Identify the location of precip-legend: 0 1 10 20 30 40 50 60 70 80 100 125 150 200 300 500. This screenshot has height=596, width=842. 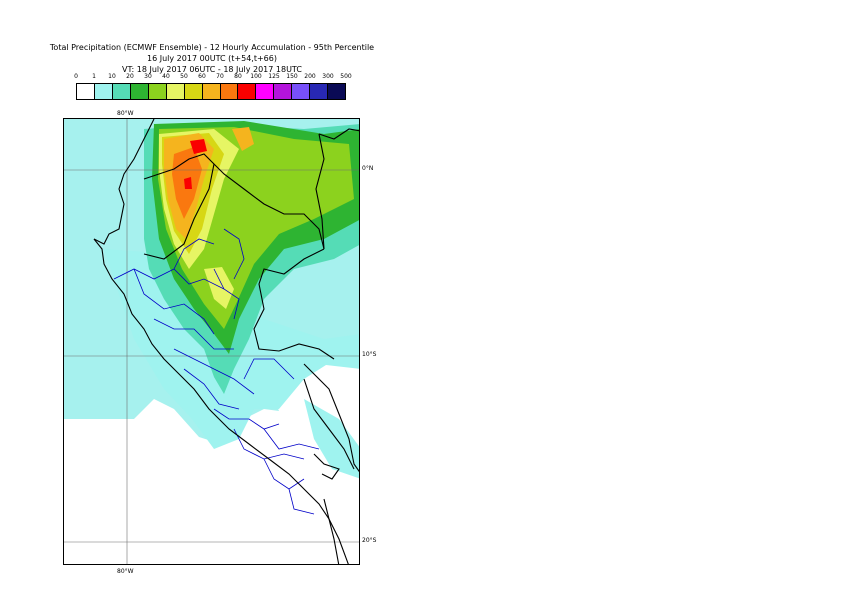
(213, 88).